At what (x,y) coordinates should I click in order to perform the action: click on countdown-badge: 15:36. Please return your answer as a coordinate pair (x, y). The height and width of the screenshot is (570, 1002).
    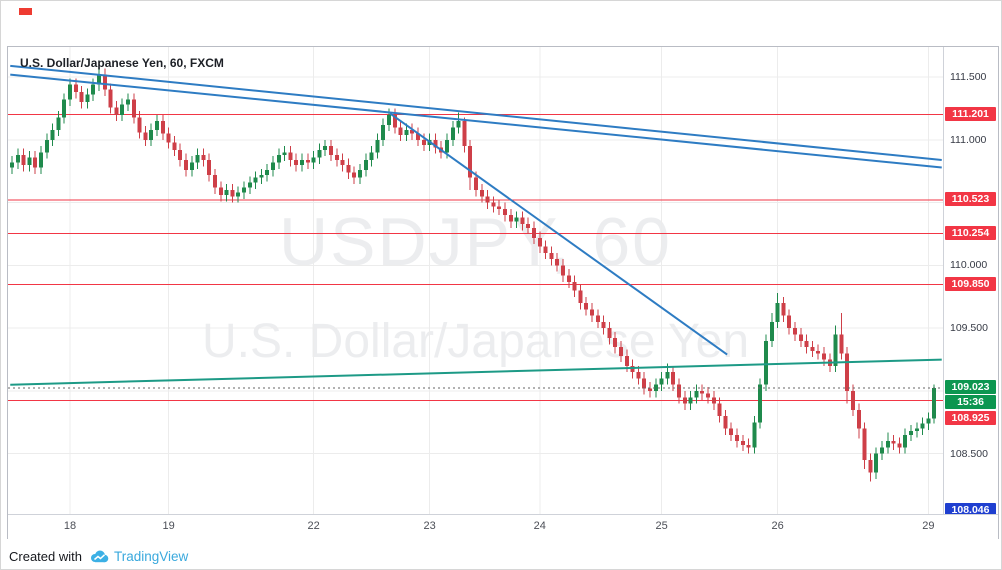
    Looking at the image, I should click on (970, 402).